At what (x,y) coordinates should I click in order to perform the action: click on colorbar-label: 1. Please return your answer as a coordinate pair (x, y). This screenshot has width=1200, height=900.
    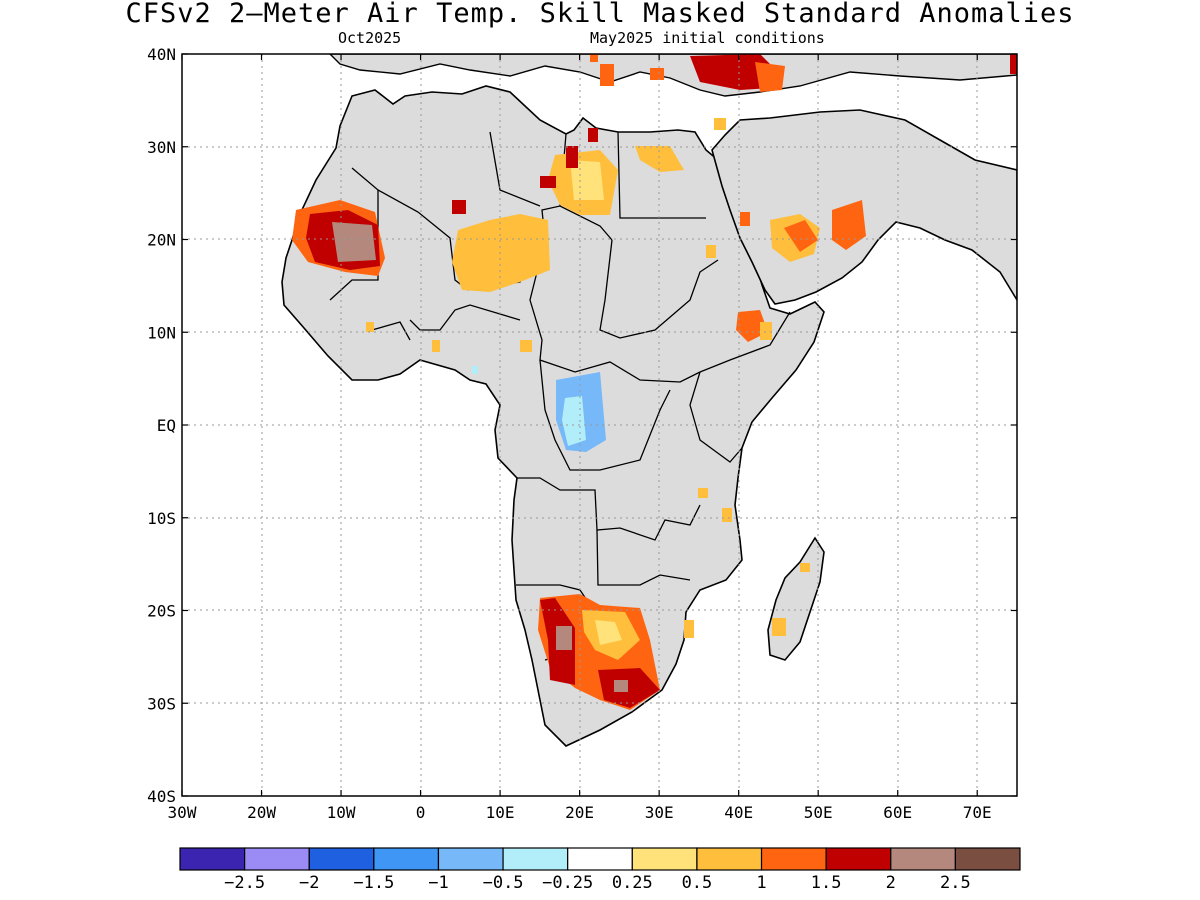
    Looking at the image, I should click on (761, 883).